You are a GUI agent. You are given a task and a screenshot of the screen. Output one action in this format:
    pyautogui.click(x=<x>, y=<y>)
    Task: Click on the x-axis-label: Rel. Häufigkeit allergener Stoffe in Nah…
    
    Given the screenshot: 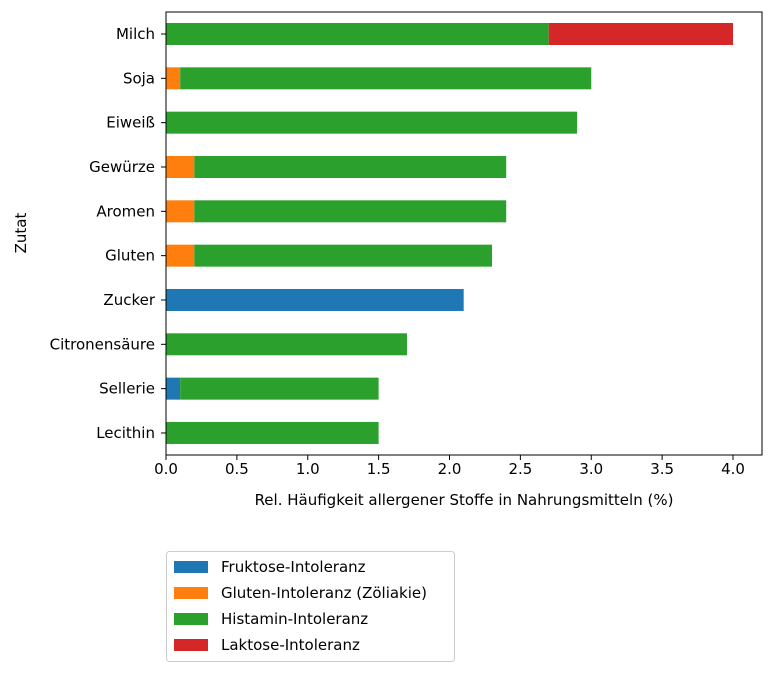 What is the action you would take?
    pyautogui.click(x=464, y=500)
    